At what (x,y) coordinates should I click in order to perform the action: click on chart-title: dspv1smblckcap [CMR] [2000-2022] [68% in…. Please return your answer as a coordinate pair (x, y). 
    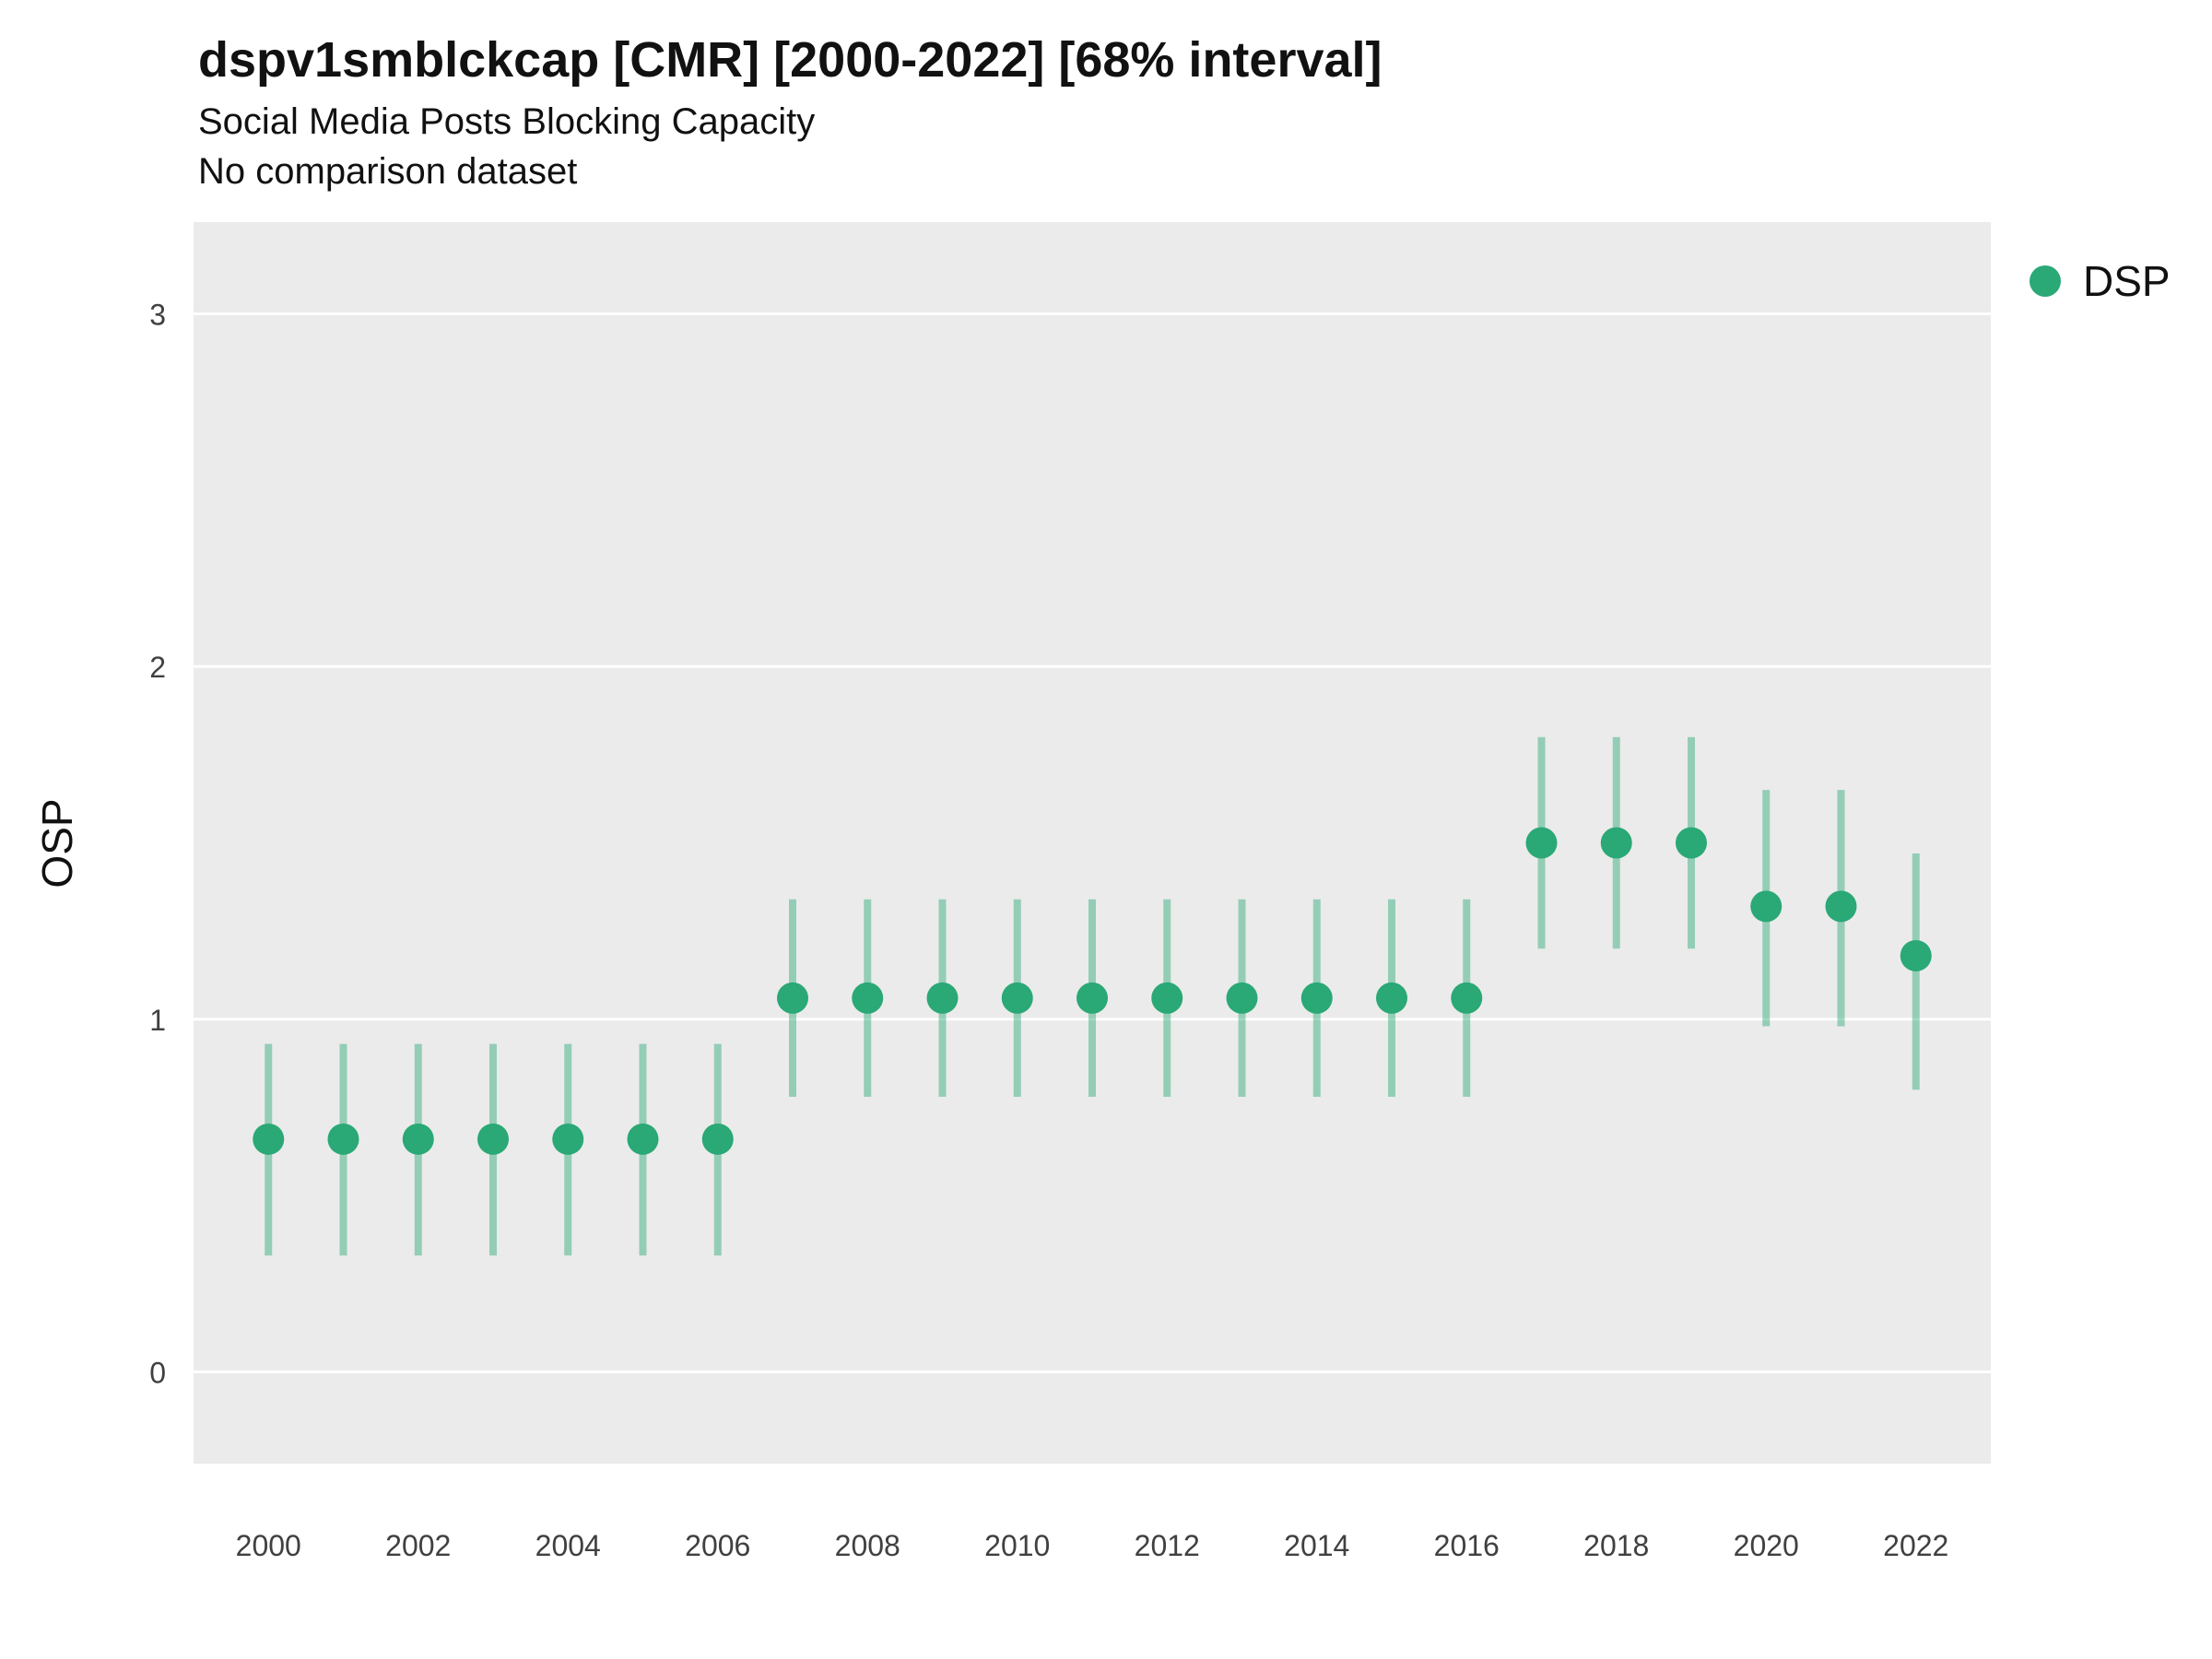
    Looking at the image, I should click on (790, 60).